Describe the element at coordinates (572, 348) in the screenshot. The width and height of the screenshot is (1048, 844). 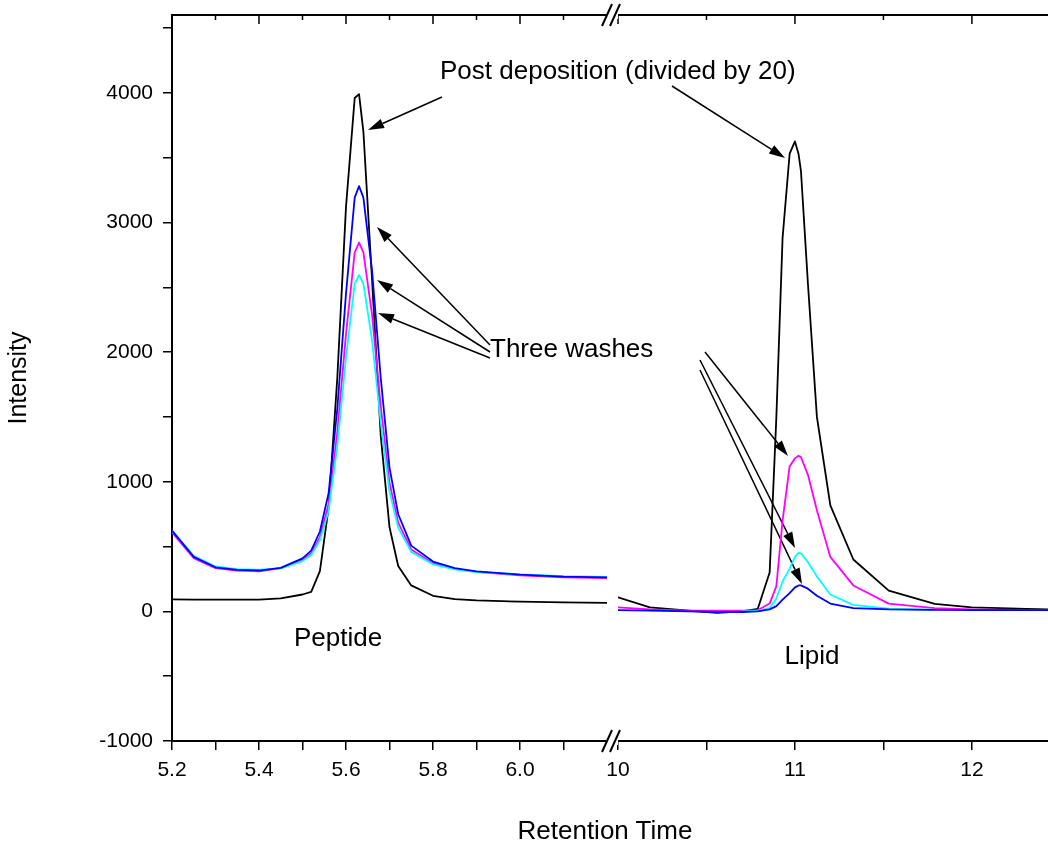
I see `annotation: Three washes` at that location.